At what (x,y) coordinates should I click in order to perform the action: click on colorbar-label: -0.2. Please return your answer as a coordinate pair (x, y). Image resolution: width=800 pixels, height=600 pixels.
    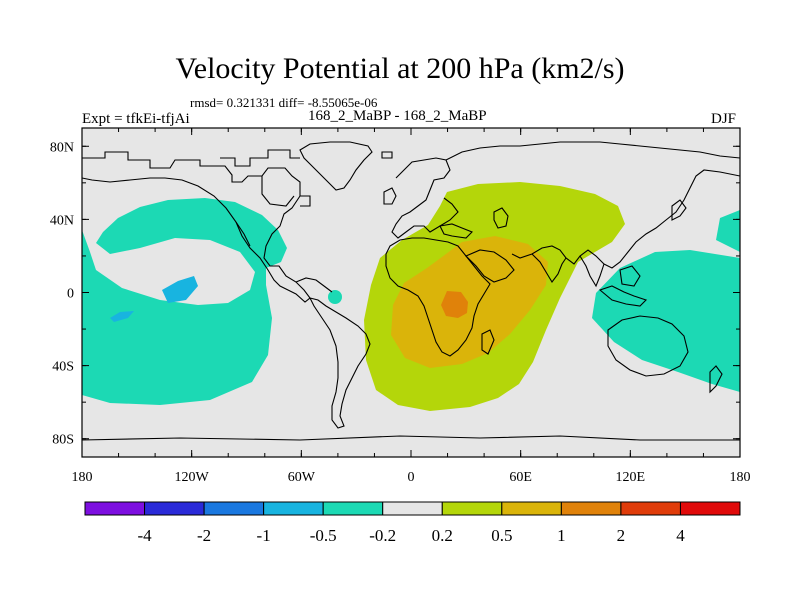
    Looking at the image, I should click on (382, 535).